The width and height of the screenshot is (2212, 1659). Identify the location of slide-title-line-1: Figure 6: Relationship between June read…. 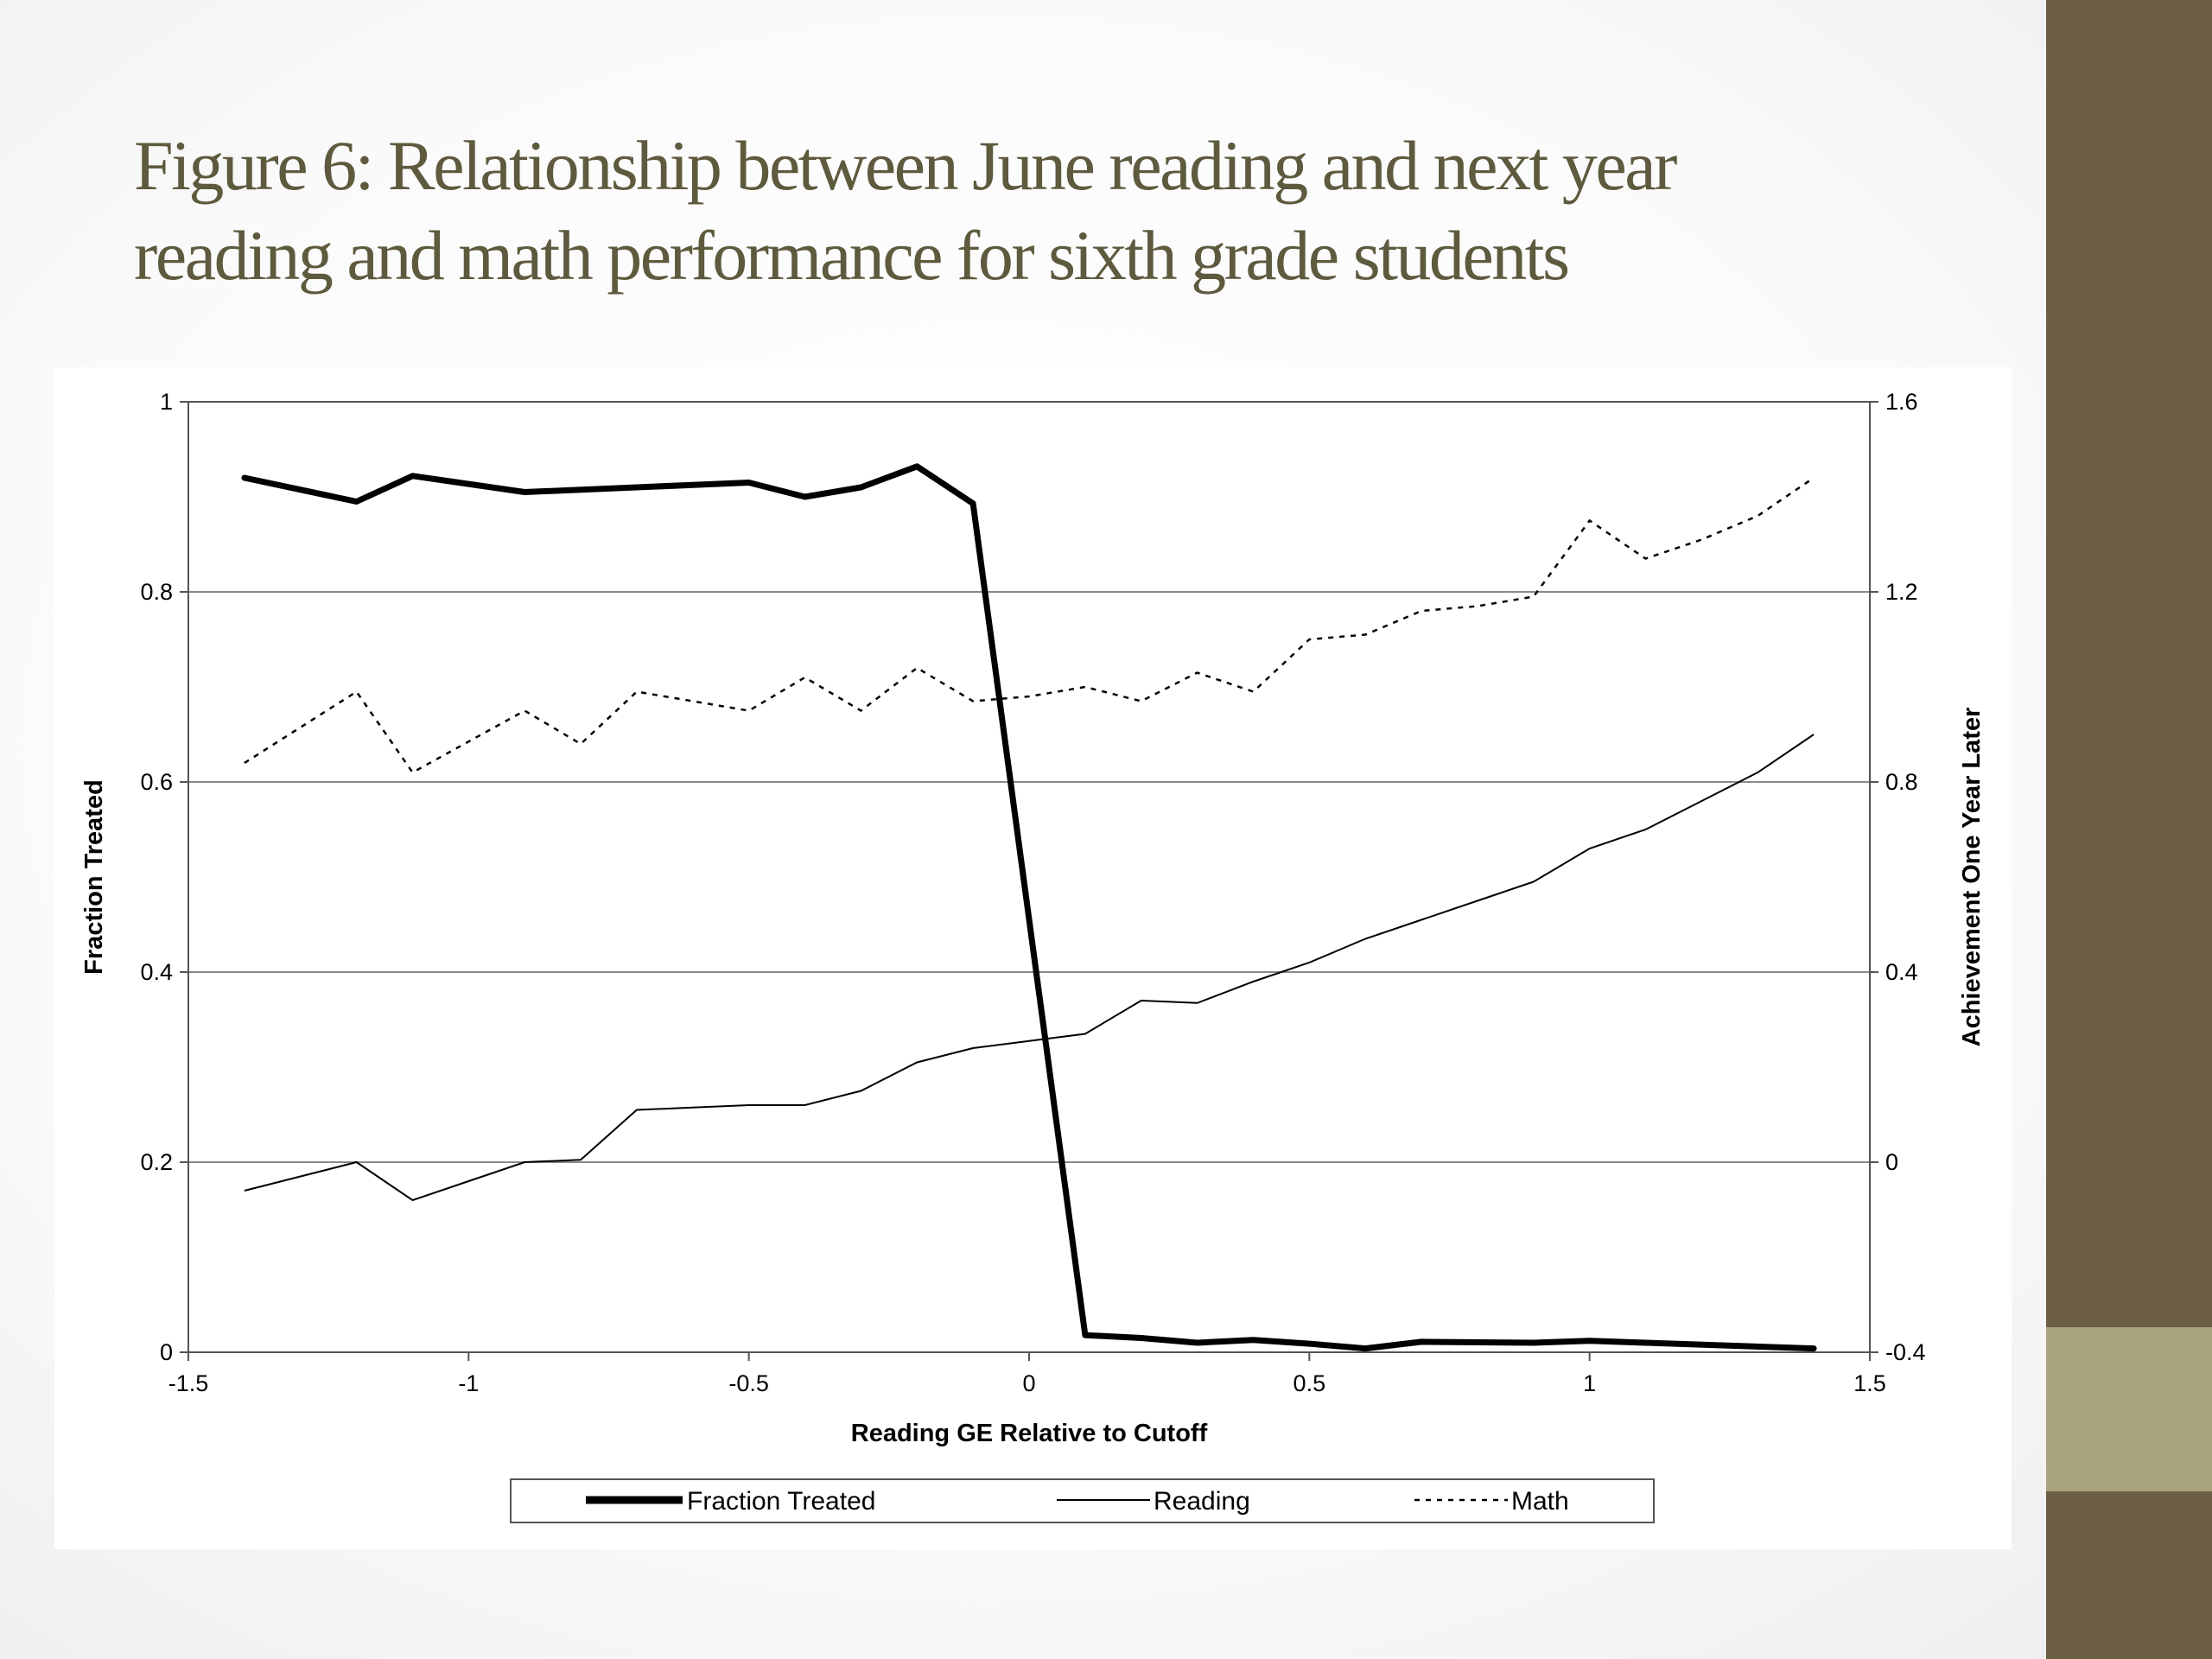
(905, 165).